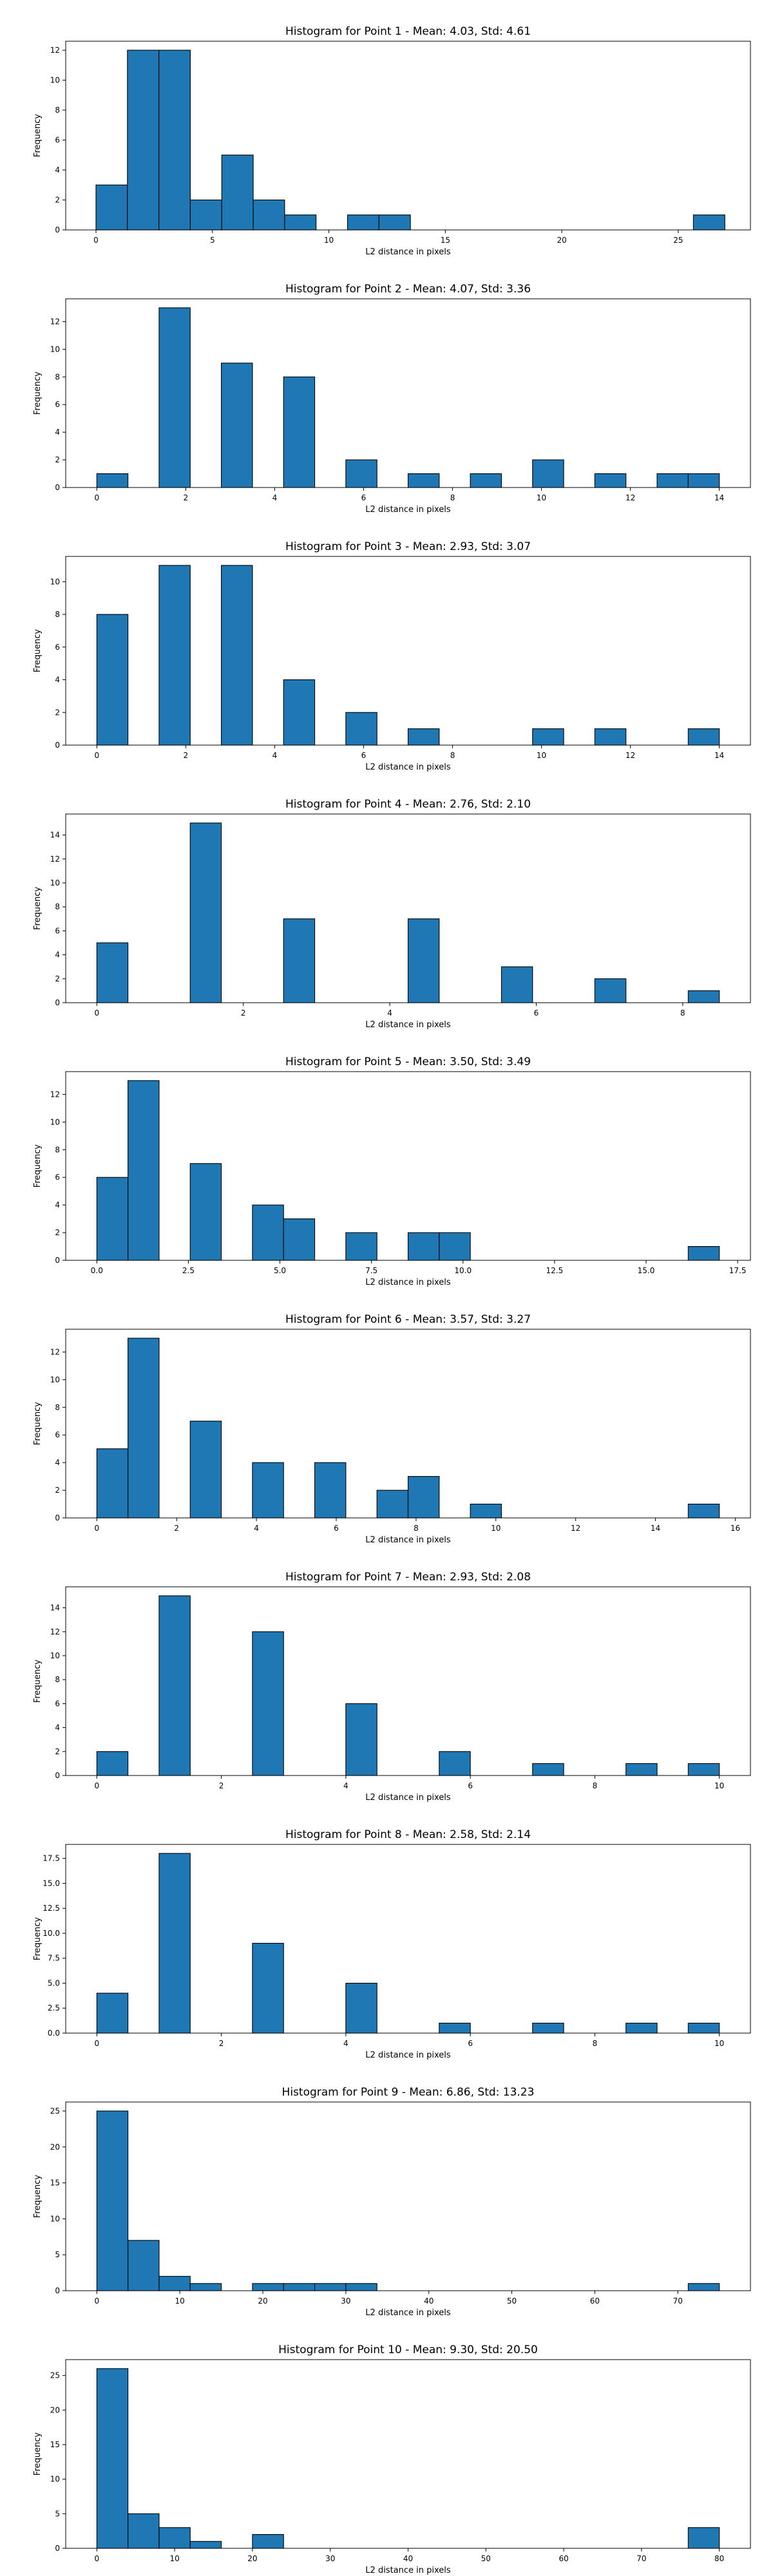 Image resolution: width=773 pixels, height=2576 pixels. What do you see at coordinates (678, 2301) in the screenshot?
I see `x-tick-label: 70` at bounding box center [678, 2301].